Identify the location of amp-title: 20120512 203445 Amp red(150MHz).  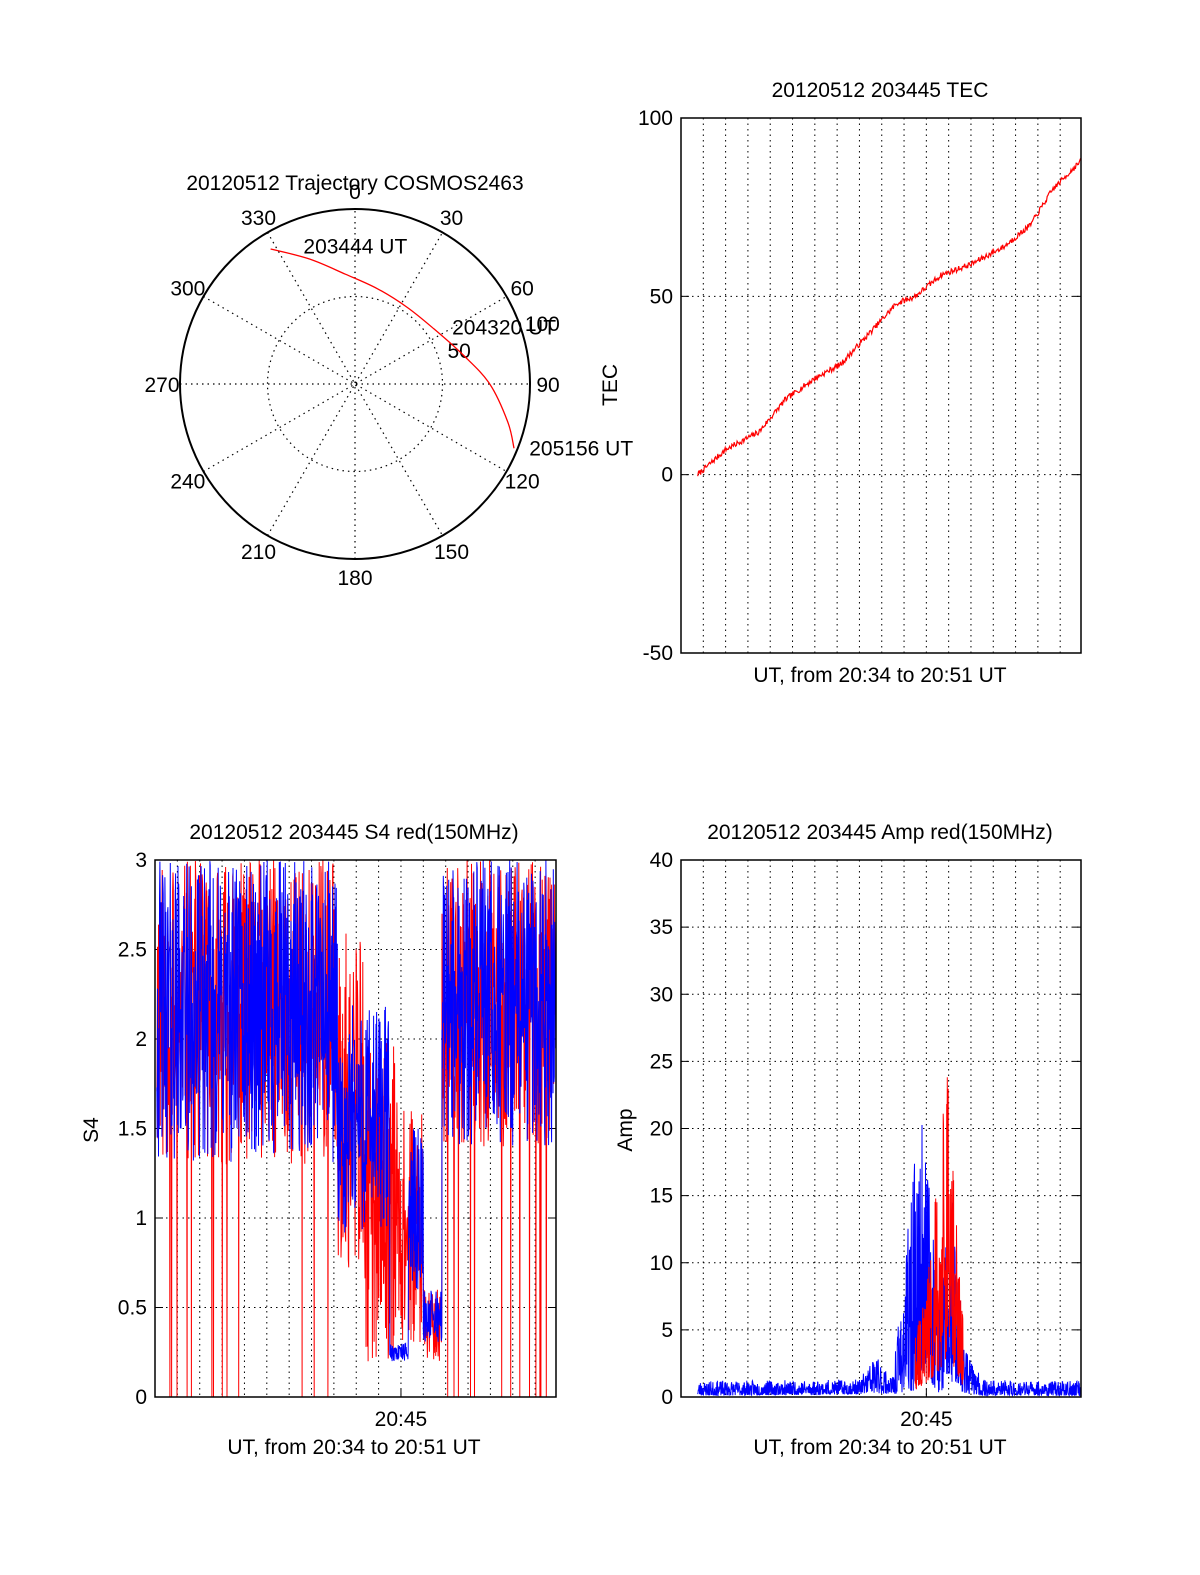
(880, 832).